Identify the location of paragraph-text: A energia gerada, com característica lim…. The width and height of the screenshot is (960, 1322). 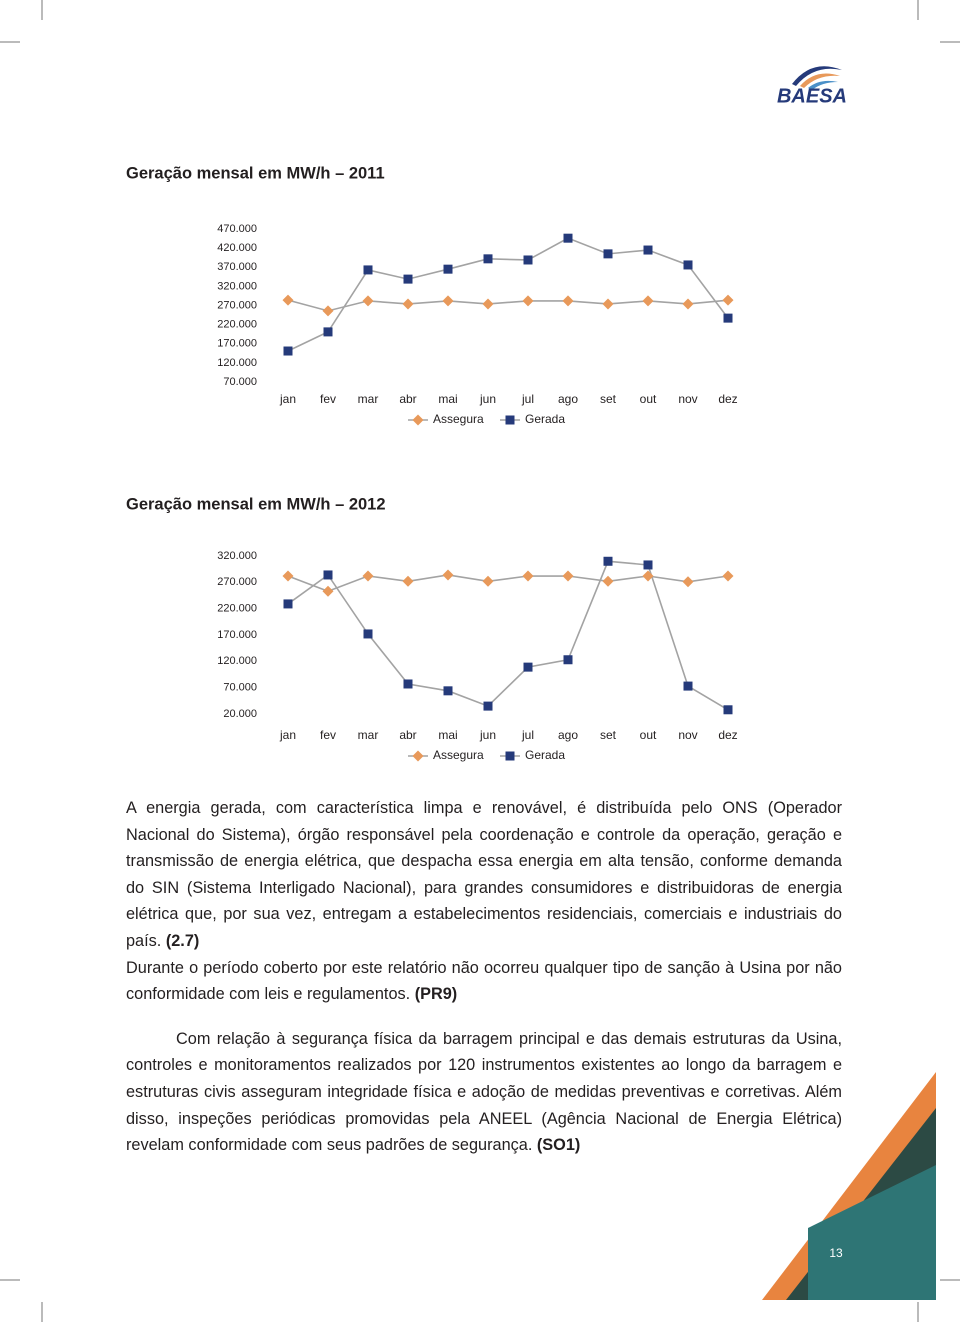
(484, 874).